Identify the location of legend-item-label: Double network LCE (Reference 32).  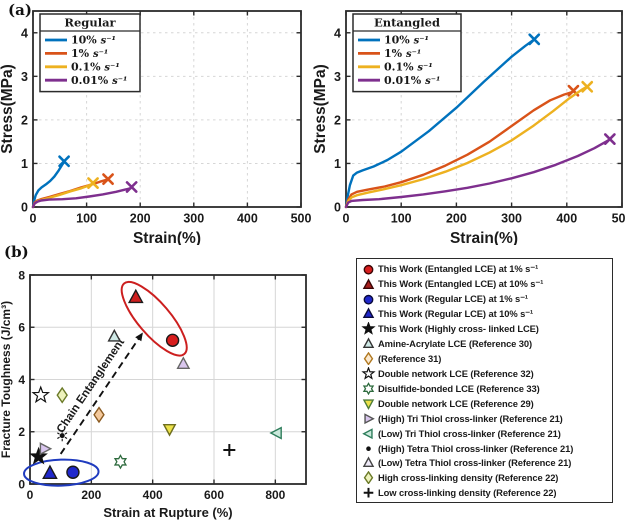
(456, 374).